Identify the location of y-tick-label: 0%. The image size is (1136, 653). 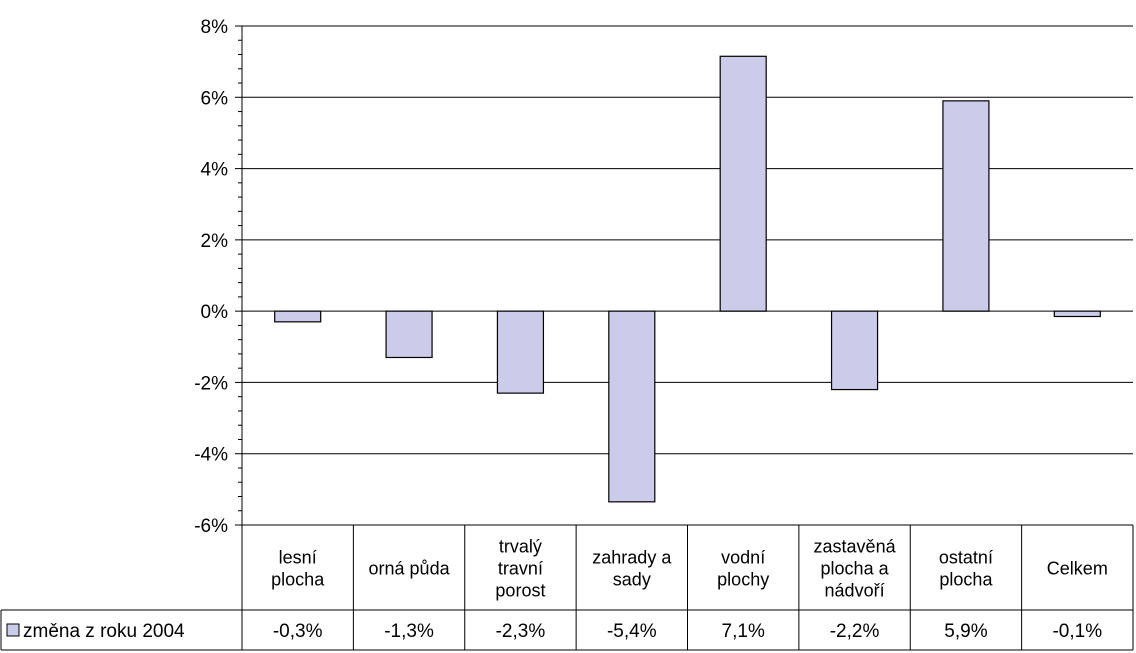
(215, 312).